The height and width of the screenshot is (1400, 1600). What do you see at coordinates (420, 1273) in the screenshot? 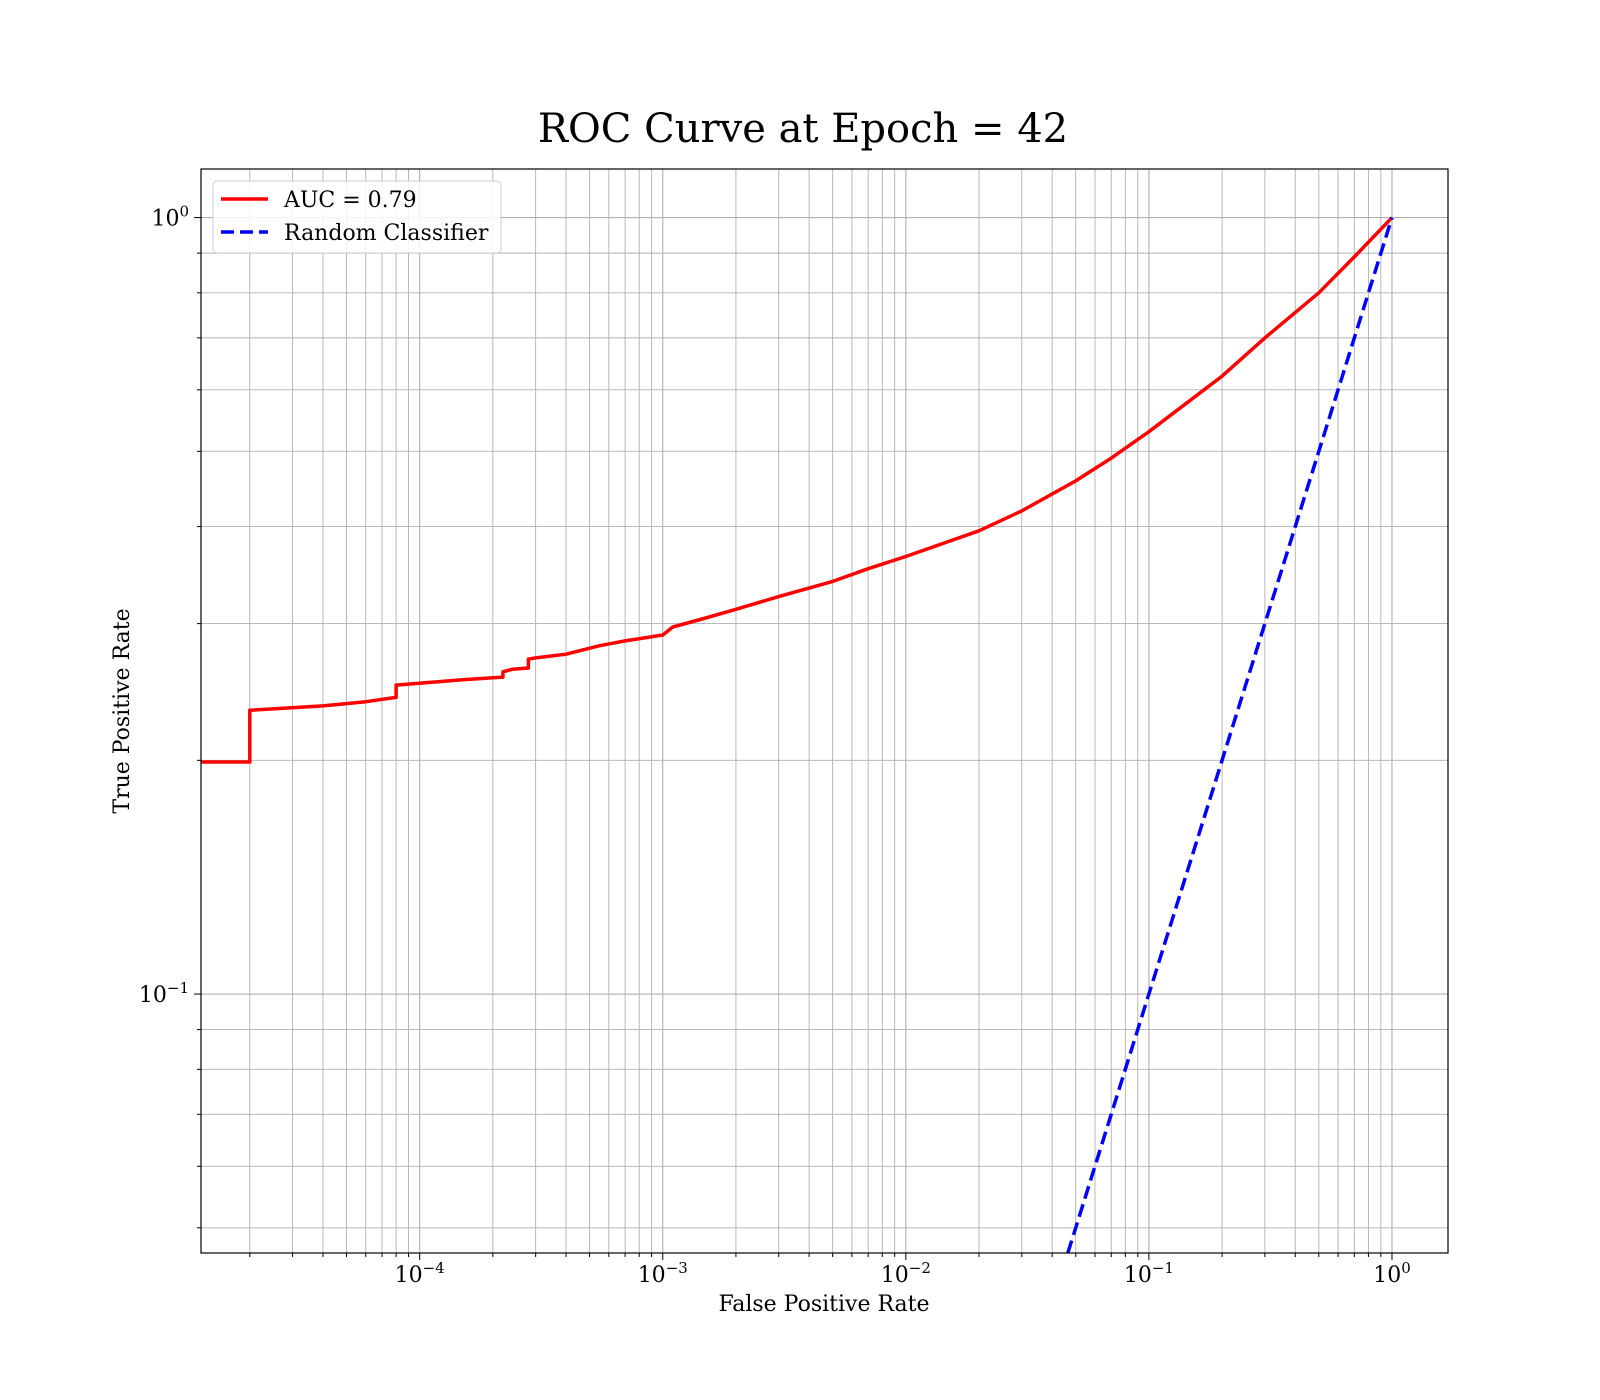
I see `x-tick-label: 10⁻⁴` at bounding box center [420, 1273].